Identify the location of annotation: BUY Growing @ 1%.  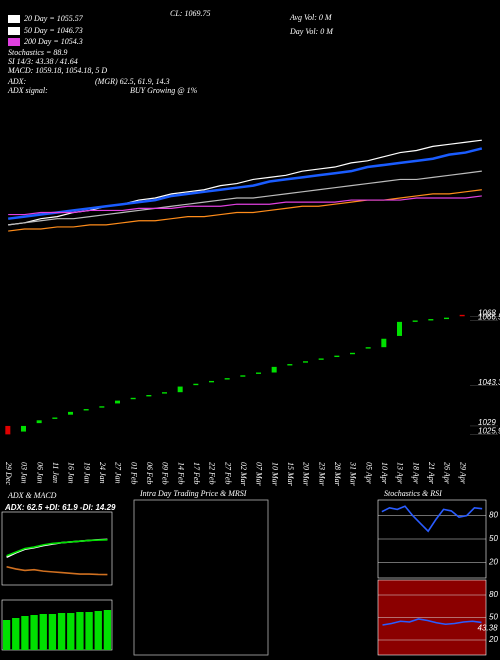
(164, 90).